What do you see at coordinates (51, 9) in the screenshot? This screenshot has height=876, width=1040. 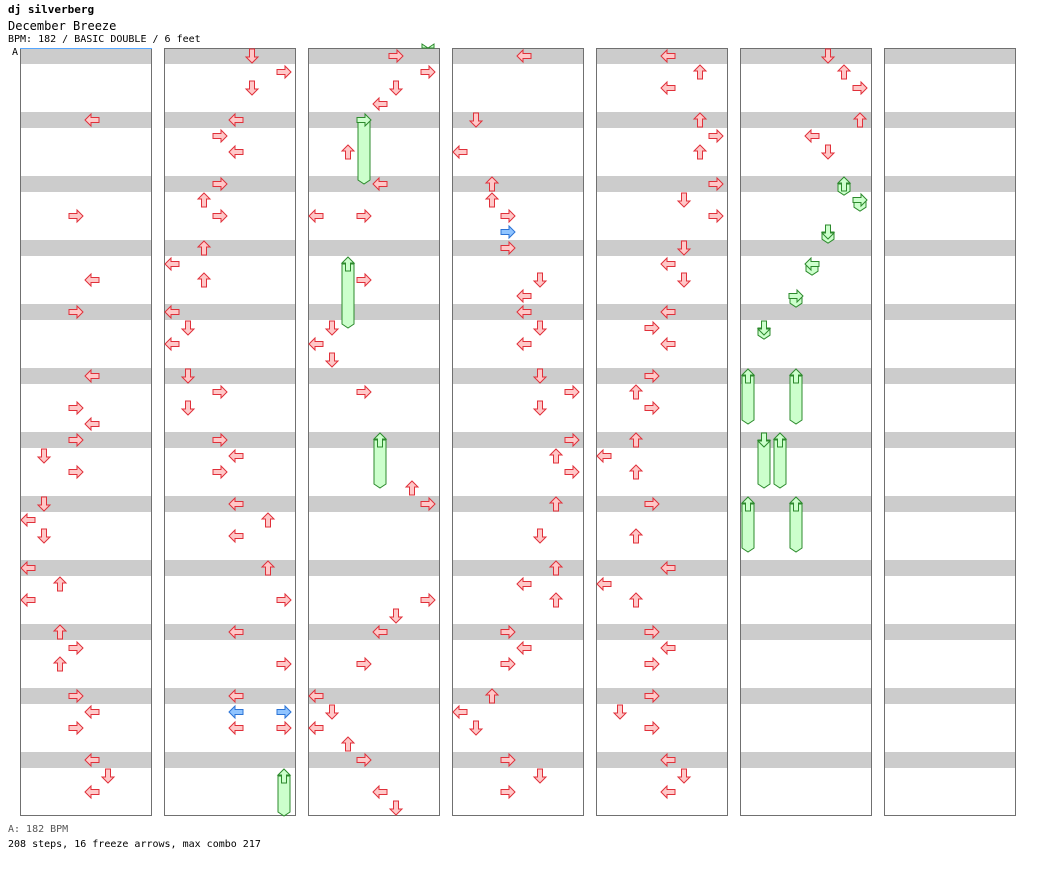 I see `song-artist: dj silverberg` at bounding box center [51, 9].